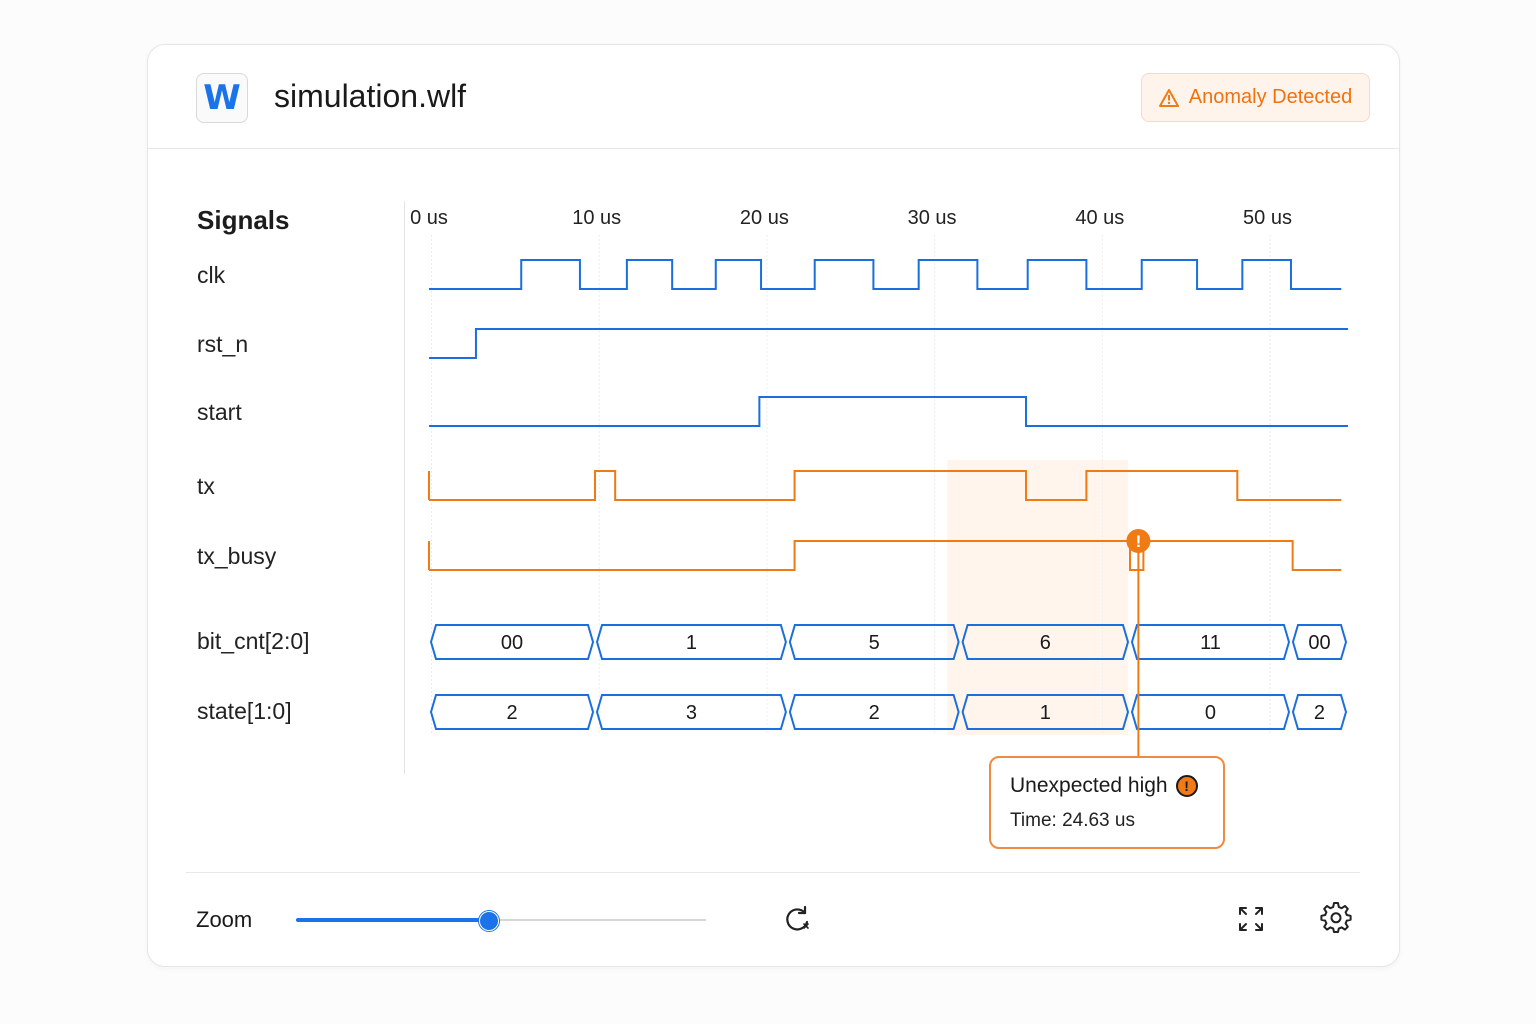  Describe the element at coordinates (1107, 802) in the screenshot. I see `anomaly-tooltip: Unexpected high ! Time: 24.63 us` at that location.